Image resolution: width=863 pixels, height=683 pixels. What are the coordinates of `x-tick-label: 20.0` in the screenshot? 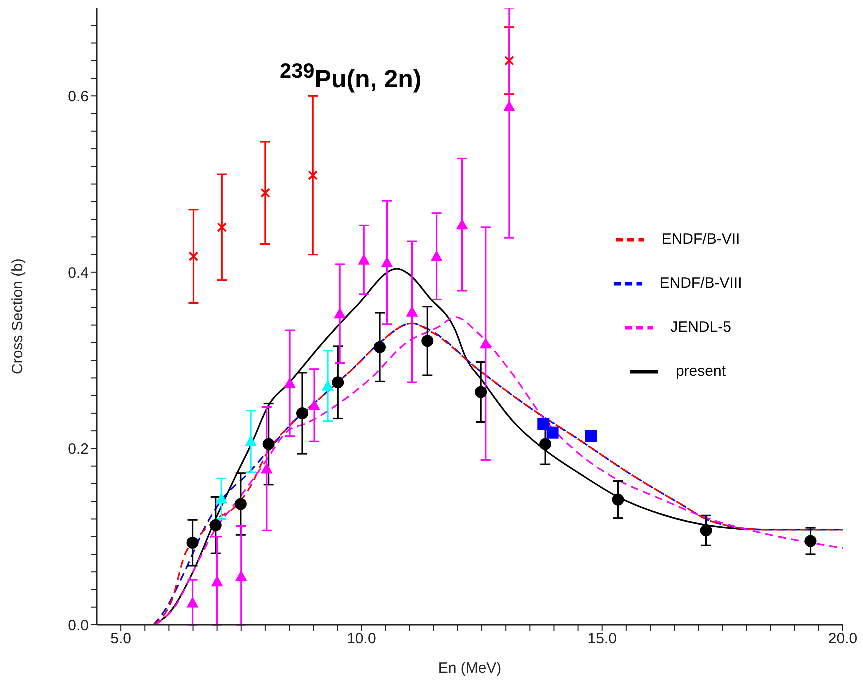 It's located at (843, 639).